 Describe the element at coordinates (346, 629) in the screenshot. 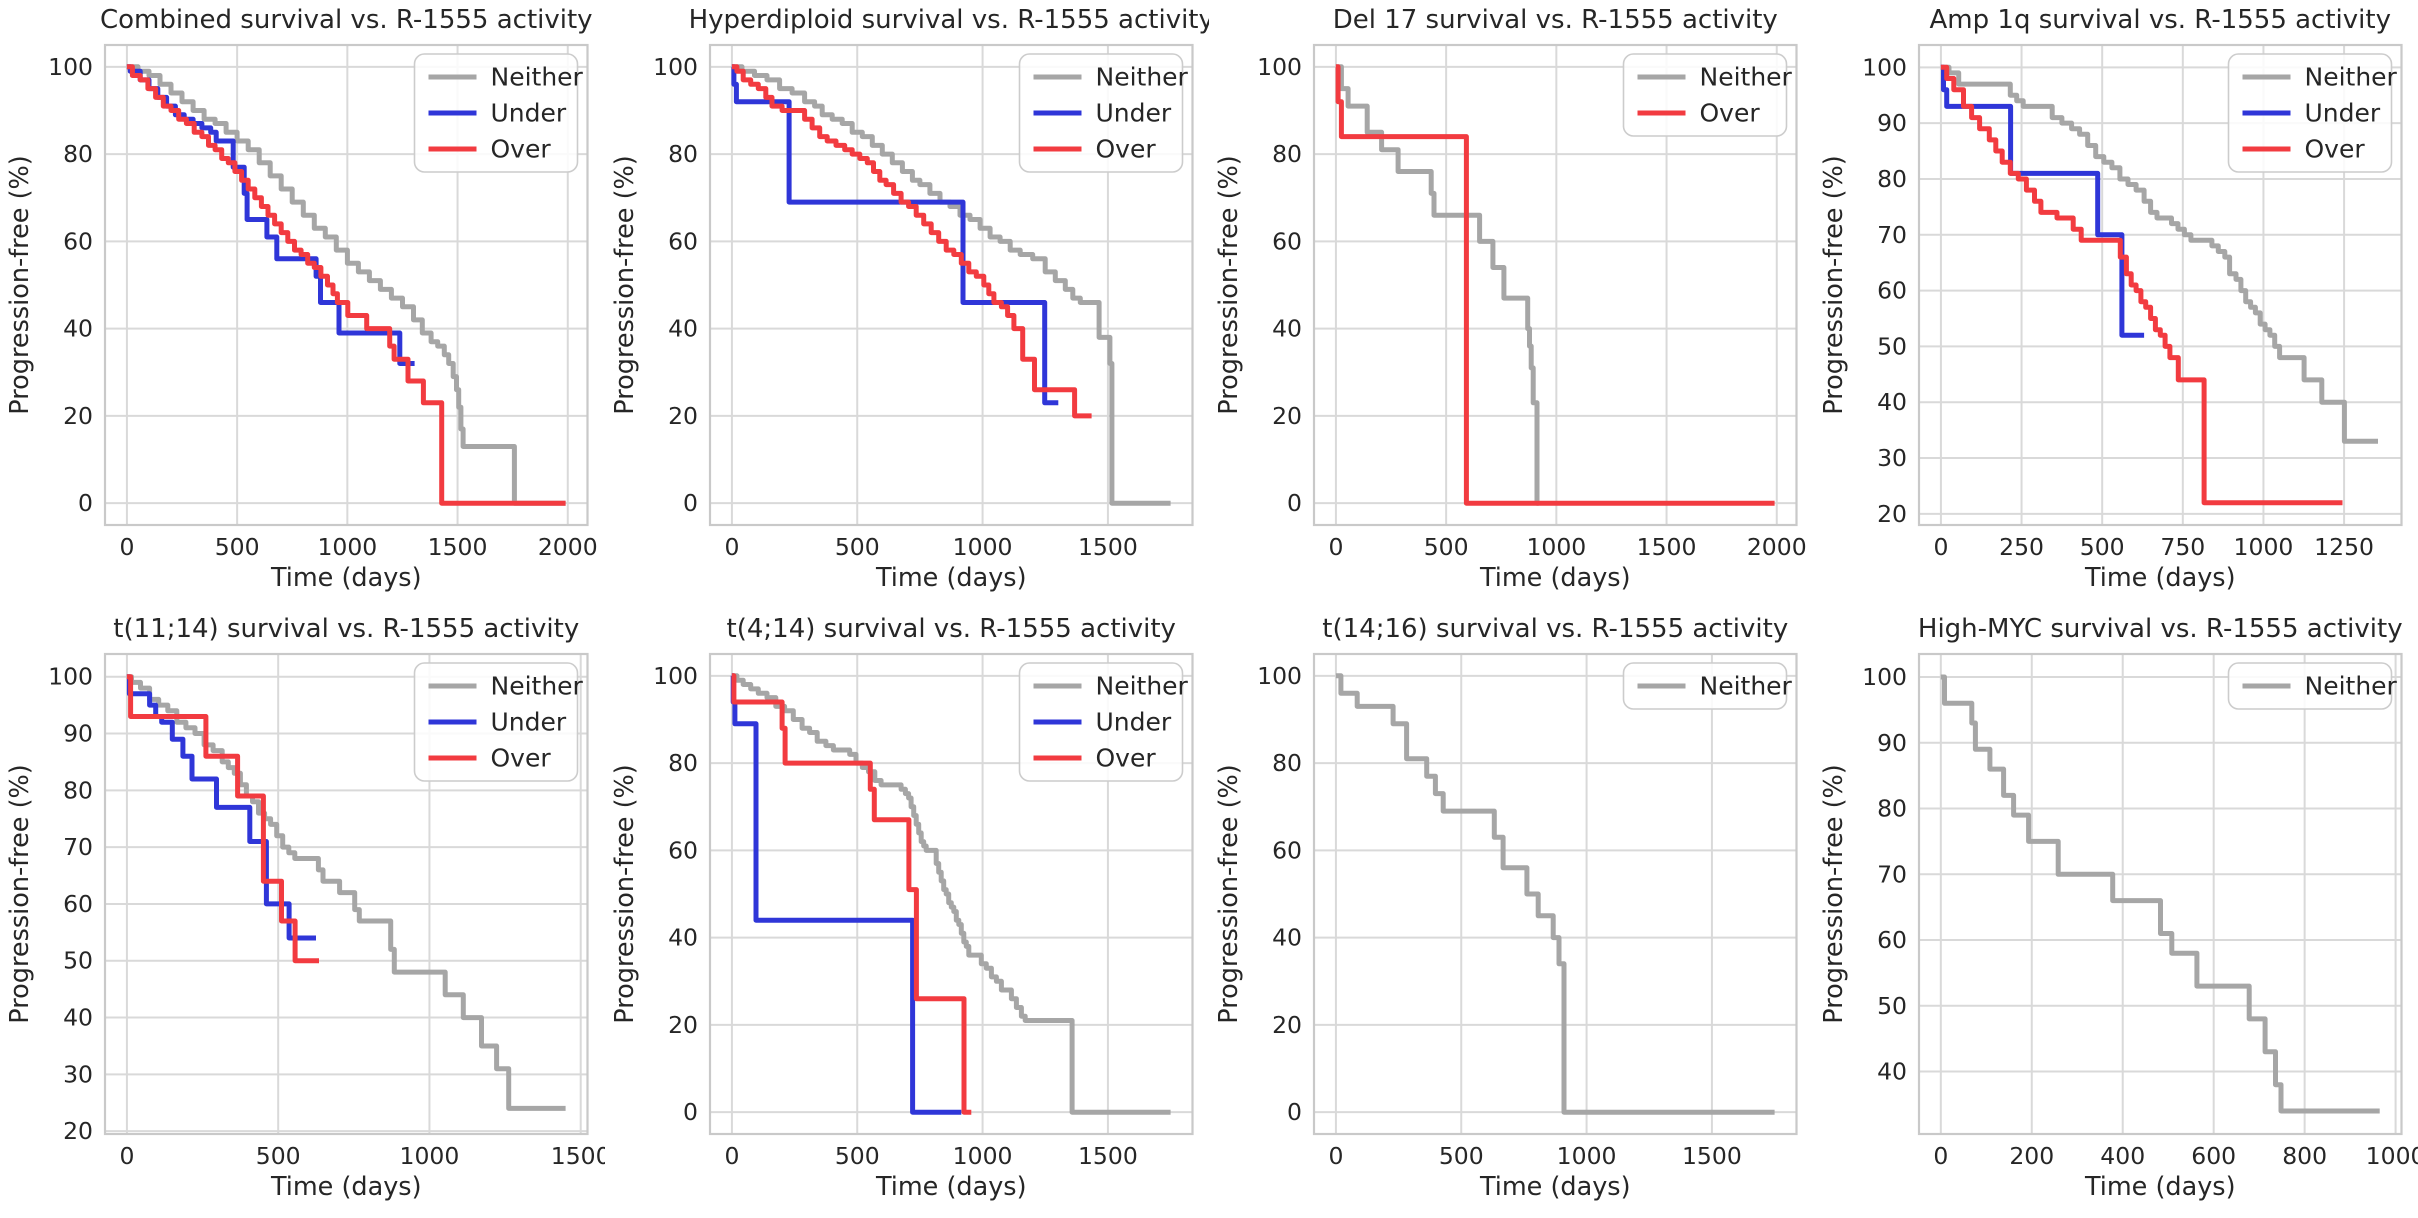

I see `chart-title: t(11;14) survival vs. R-1555 activity` at that location.